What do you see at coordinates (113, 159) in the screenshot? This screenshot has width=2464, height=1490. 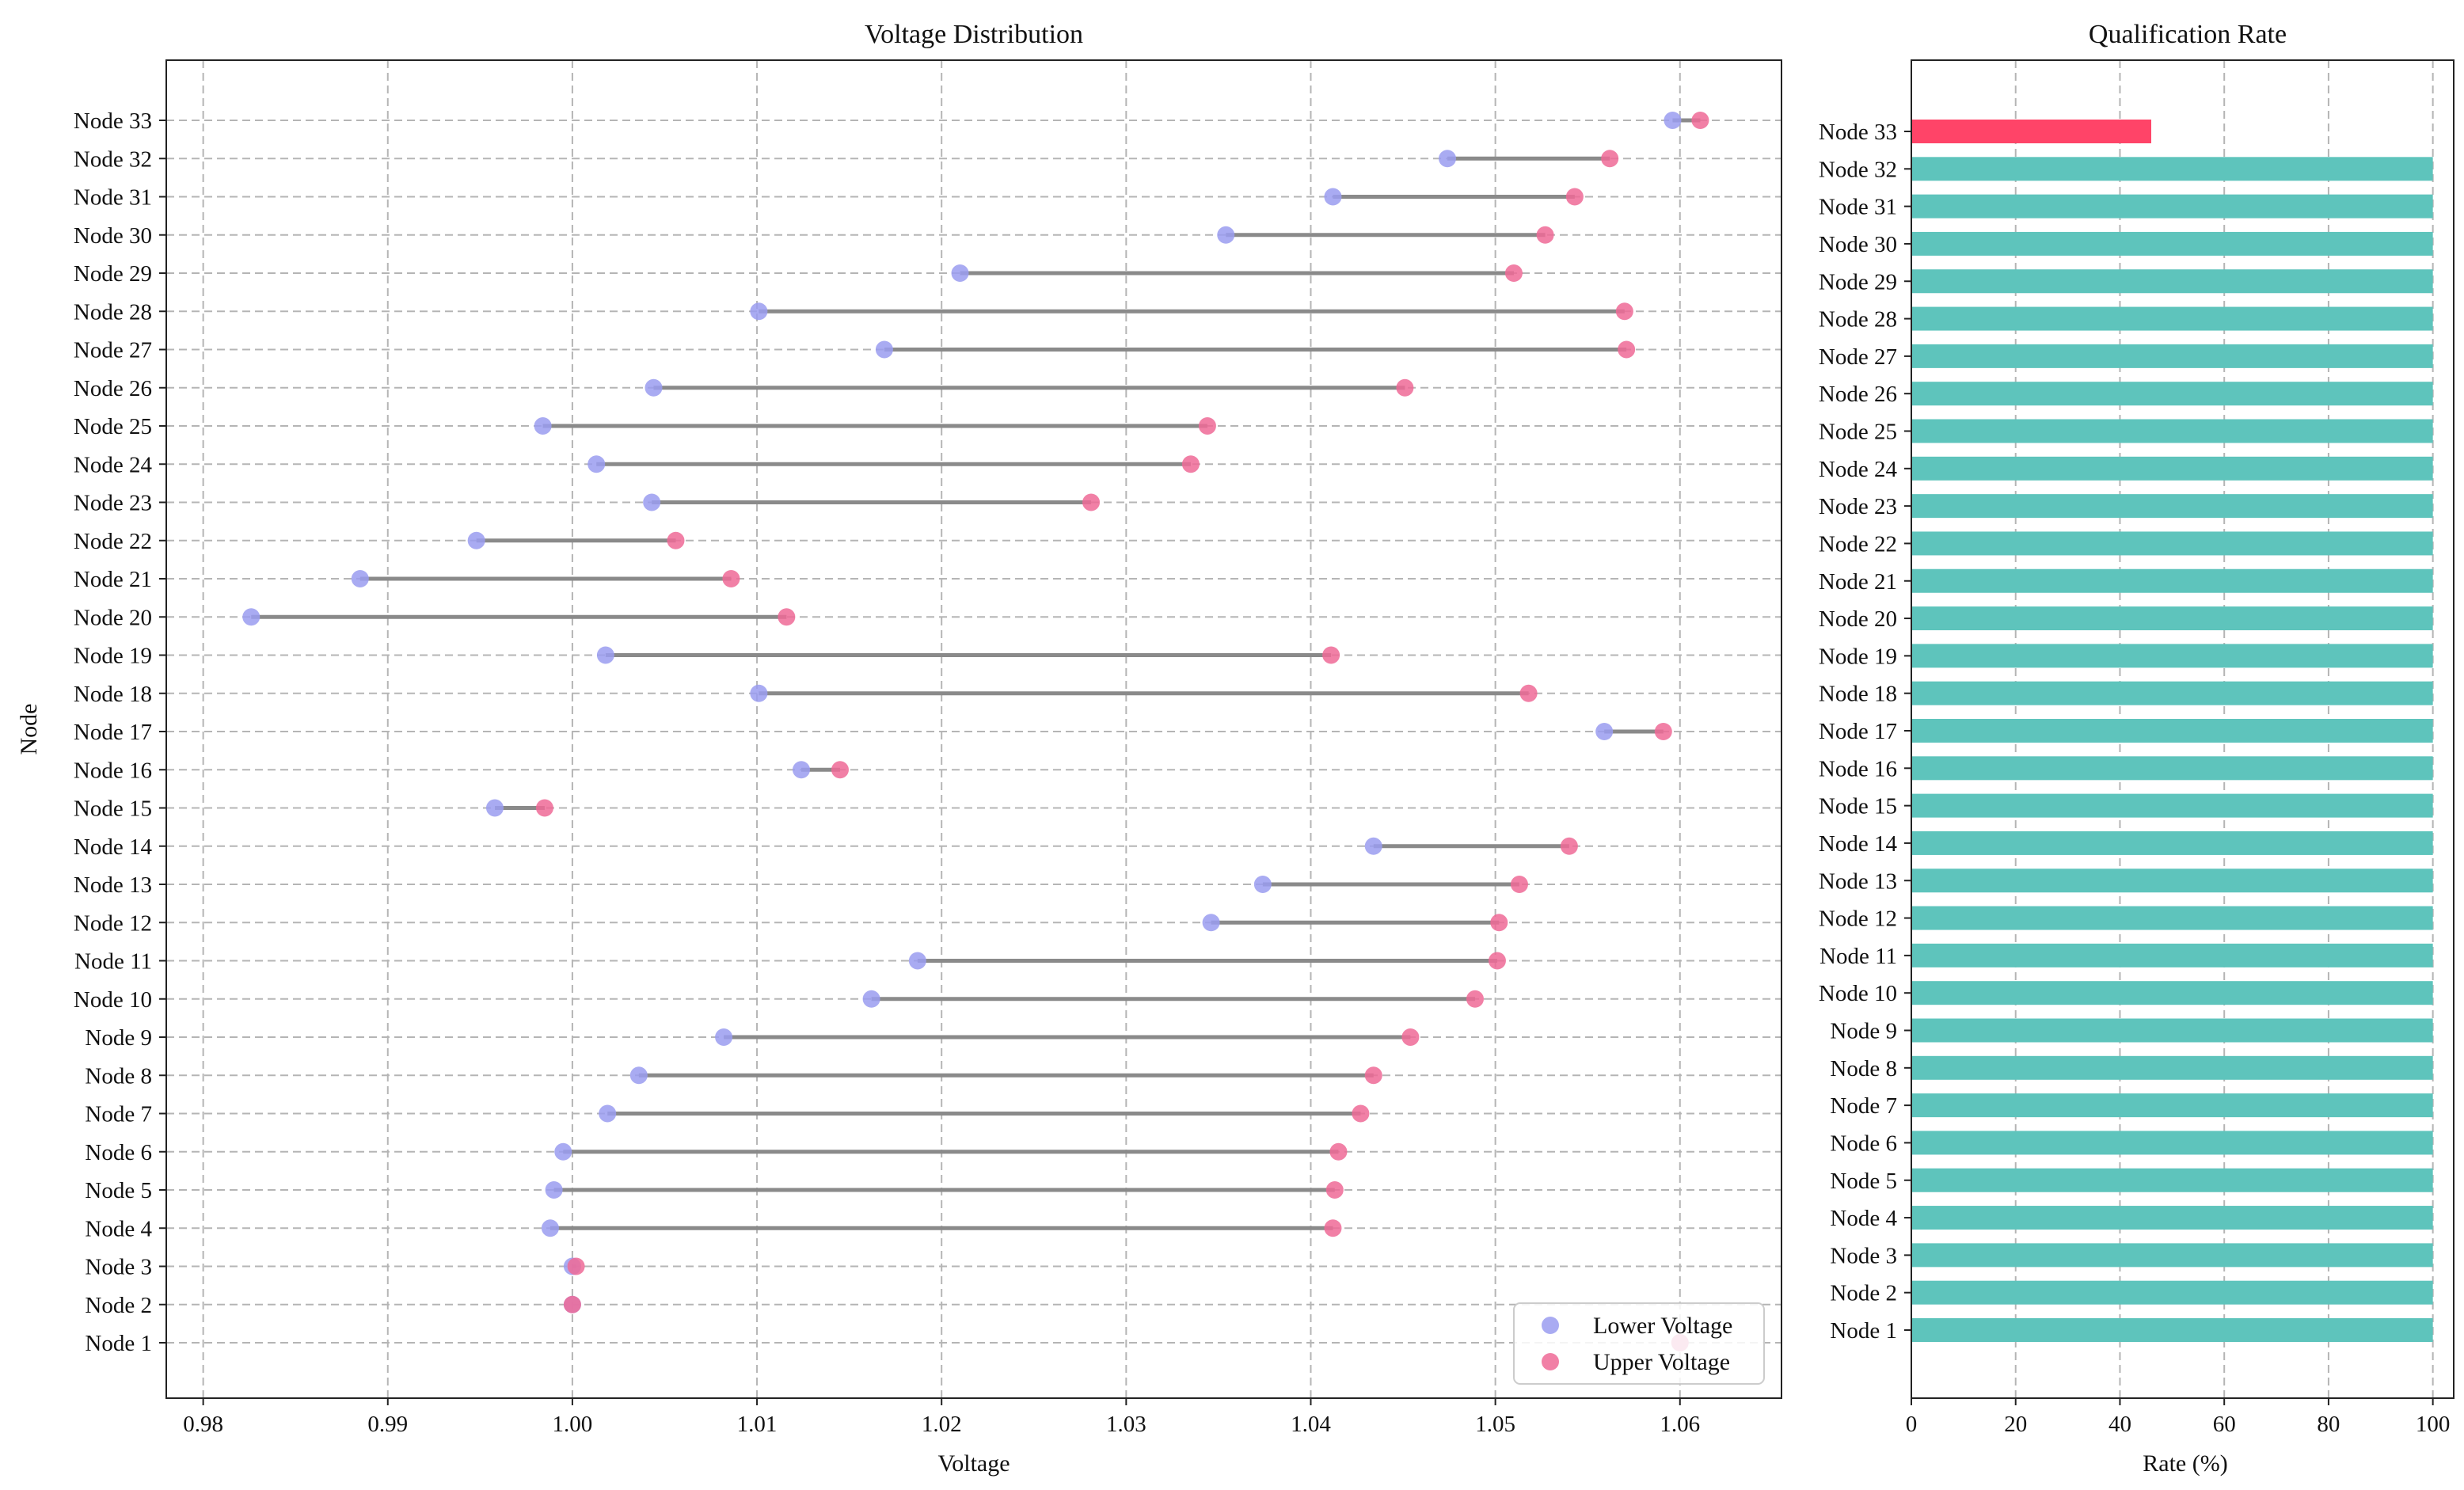 I see `left-y-tick-label: Node 32` at bounding box center [113, 159].